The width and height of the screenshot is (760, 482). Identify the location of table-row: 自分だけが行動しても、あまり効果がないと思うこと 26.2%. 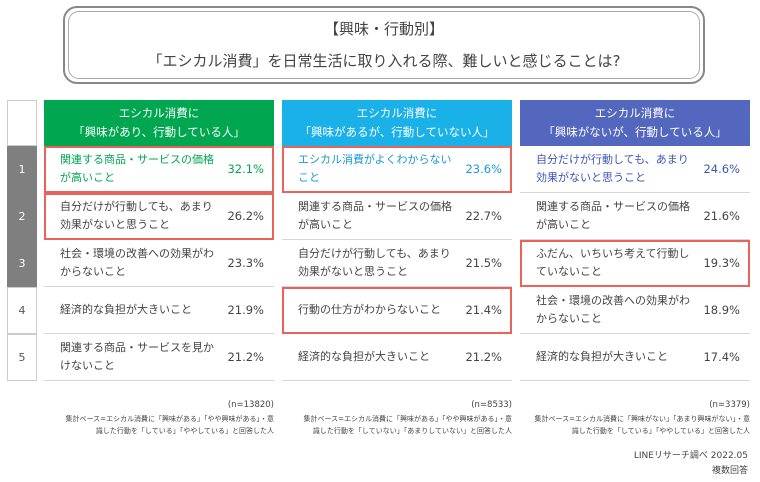
(159, 216).